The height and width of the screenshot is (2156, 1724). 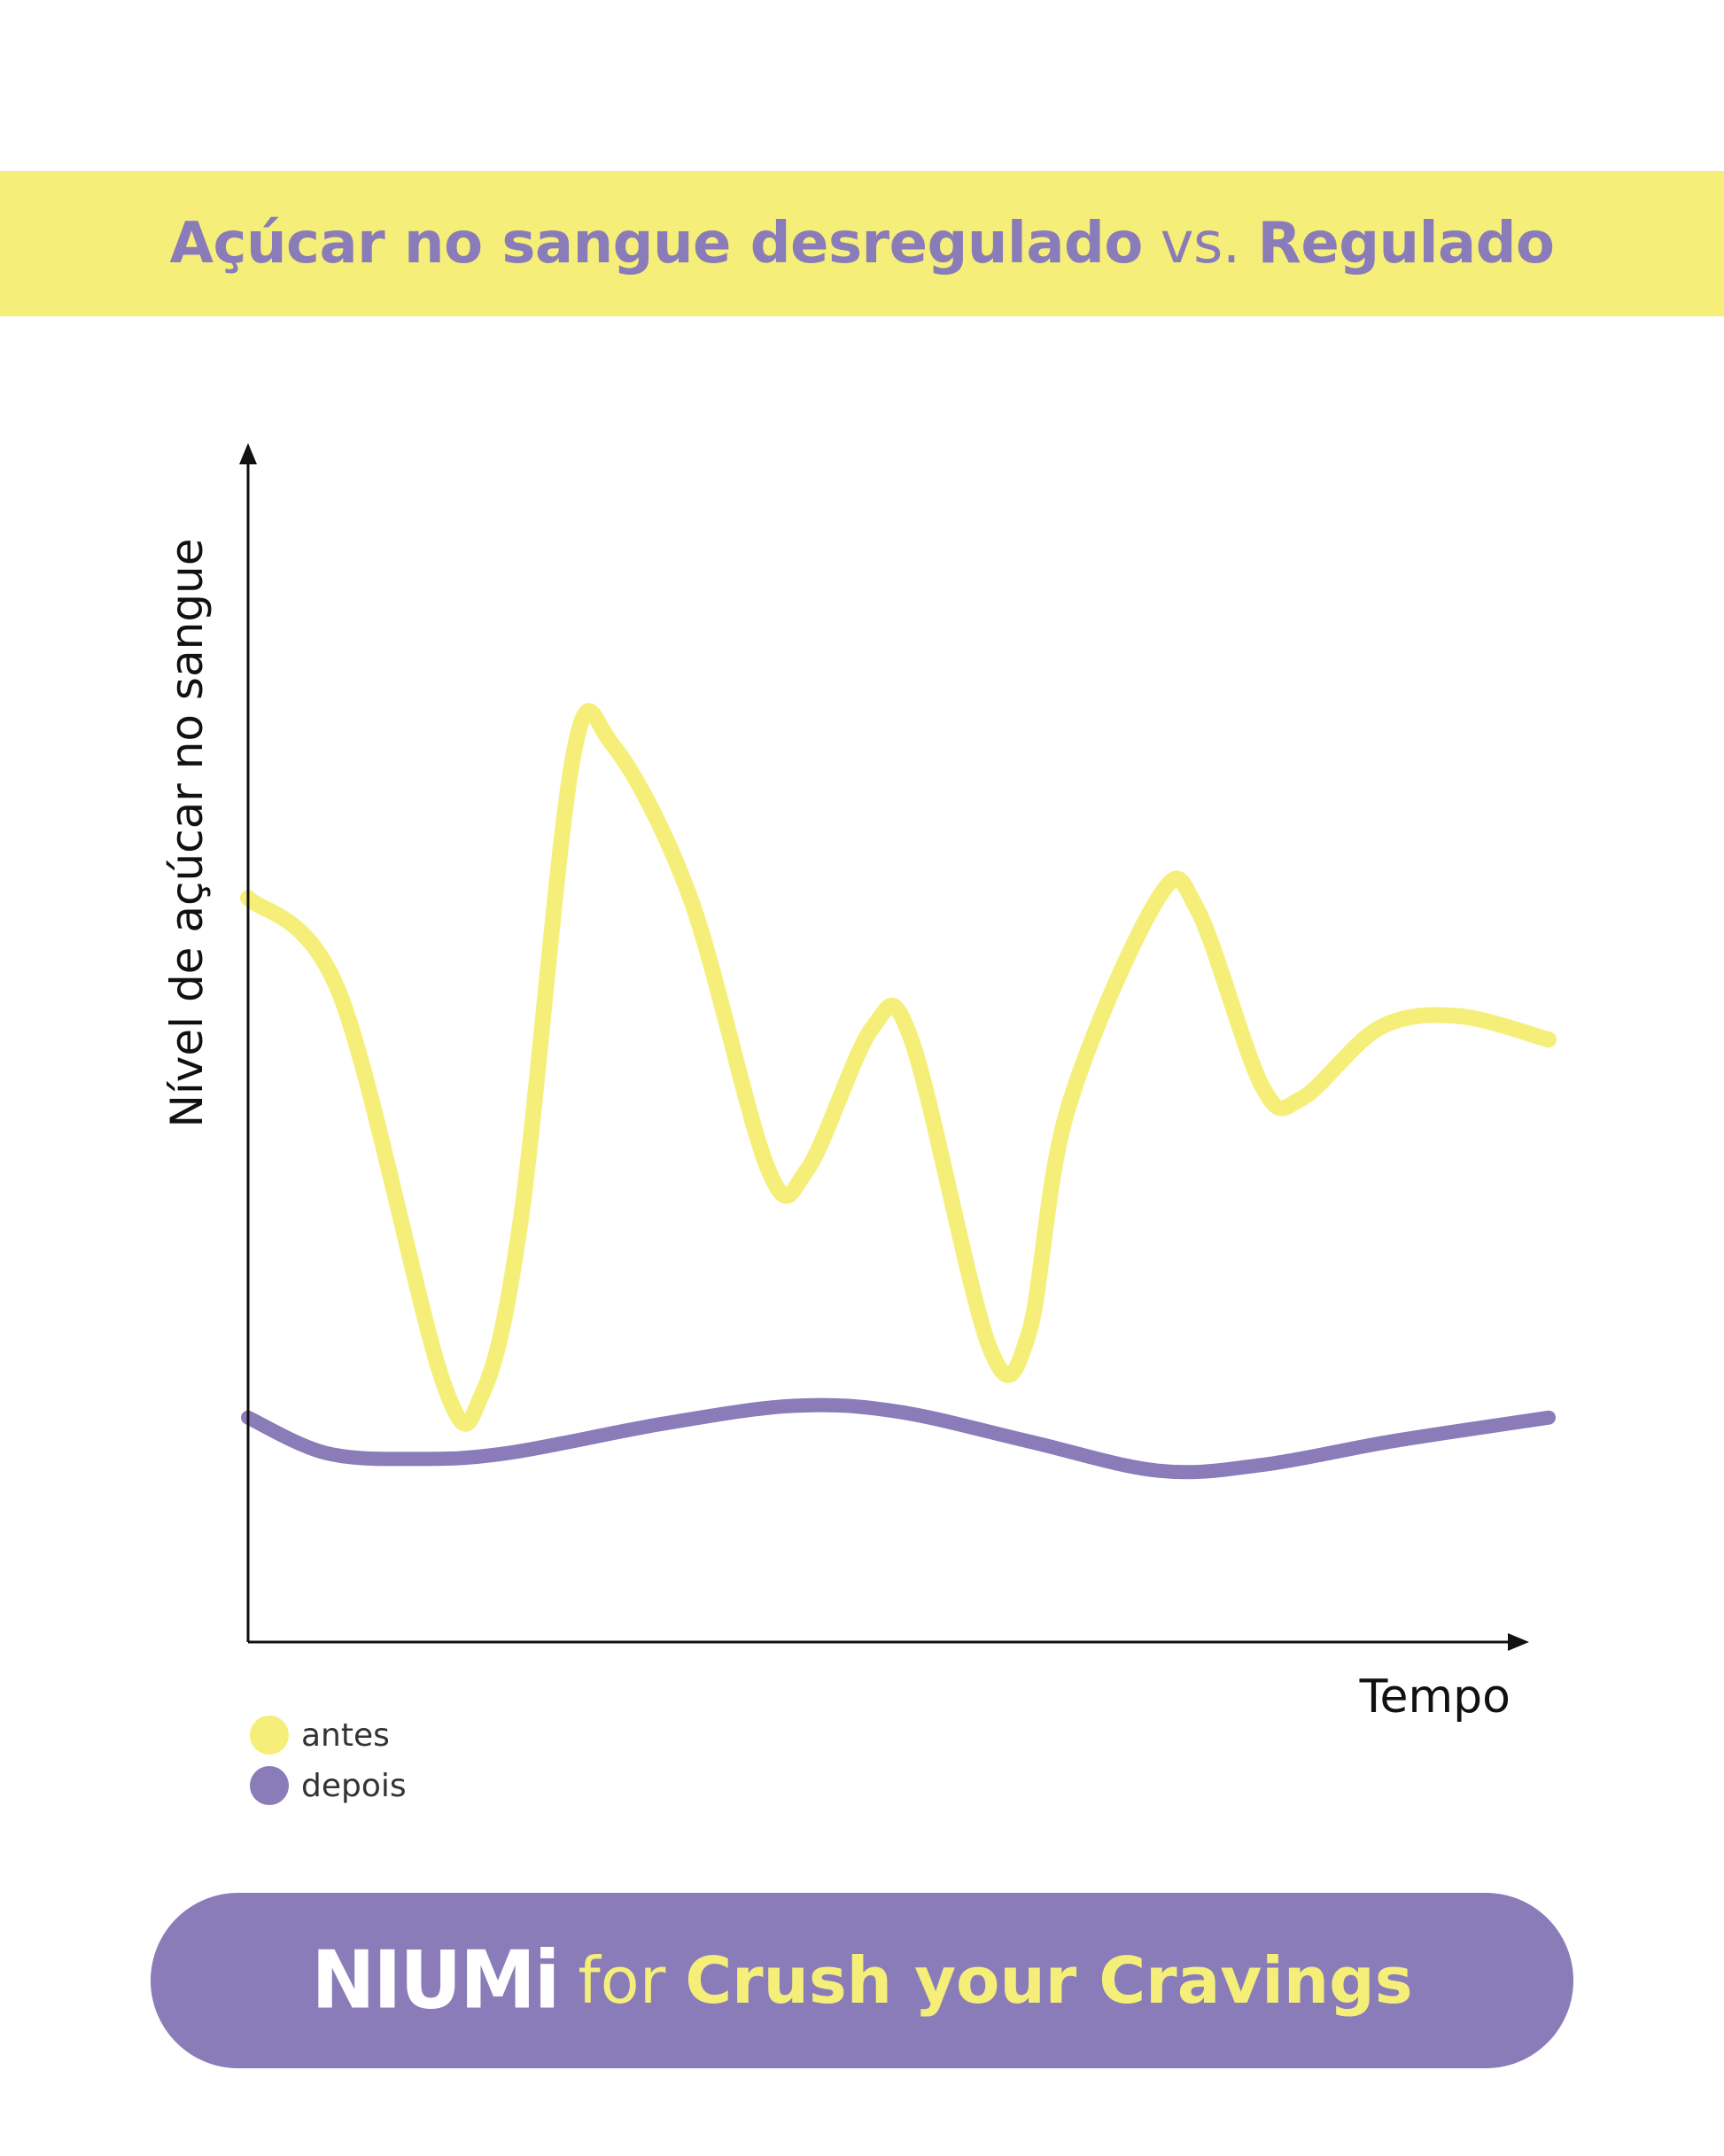 What do you see at coordinates (1200, 243) in the screenshot?
I see `title-vs: vs.` at bounding box center [1200, 243].